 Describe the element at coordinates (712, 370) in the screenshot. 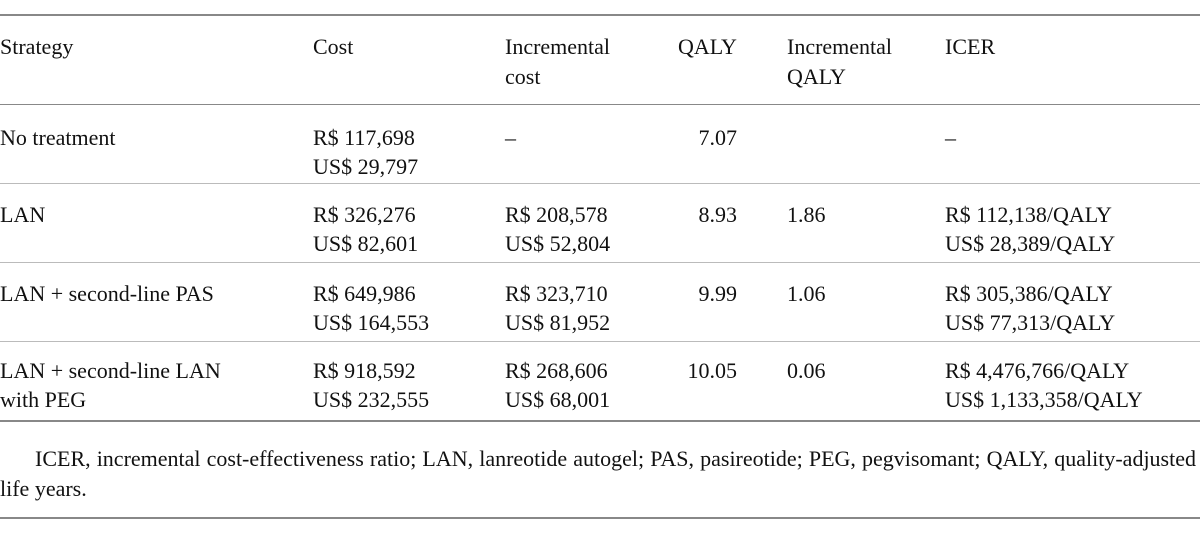

I see `table-cell: 10.05` at that location.